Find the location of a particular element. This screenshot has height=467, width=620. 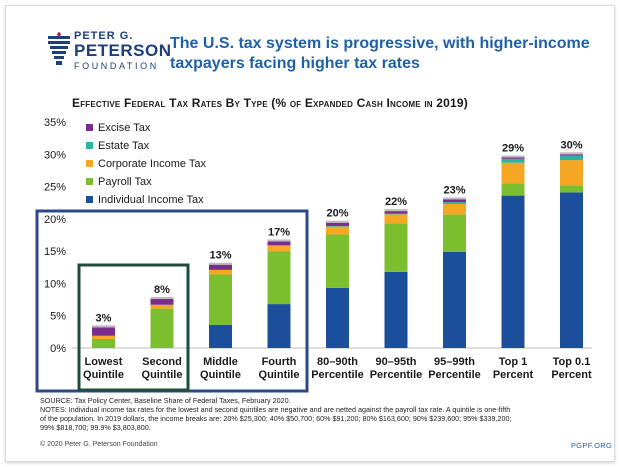

peterson-logo: PETER G. PETERSON FOUNDATION is located at coordinates (109, 53).